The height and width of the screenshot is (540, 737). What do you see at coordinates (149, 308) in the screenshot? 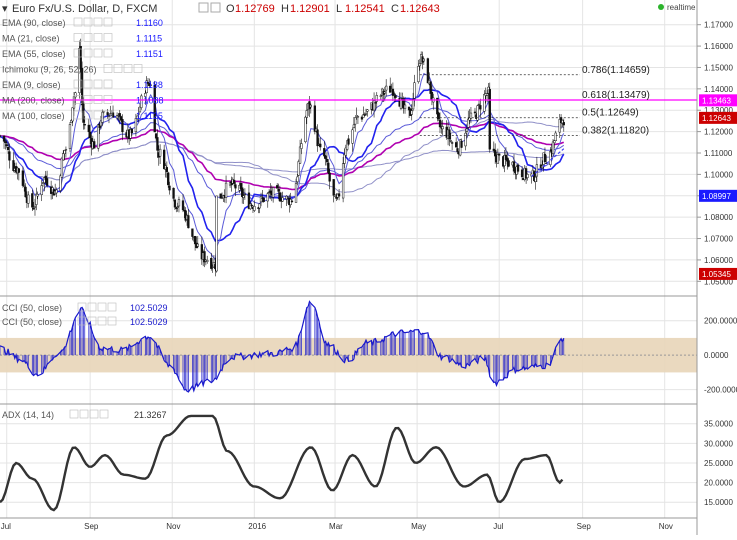
I see `cci-legend-value: 102.5029` at bounding box center [149, 308].